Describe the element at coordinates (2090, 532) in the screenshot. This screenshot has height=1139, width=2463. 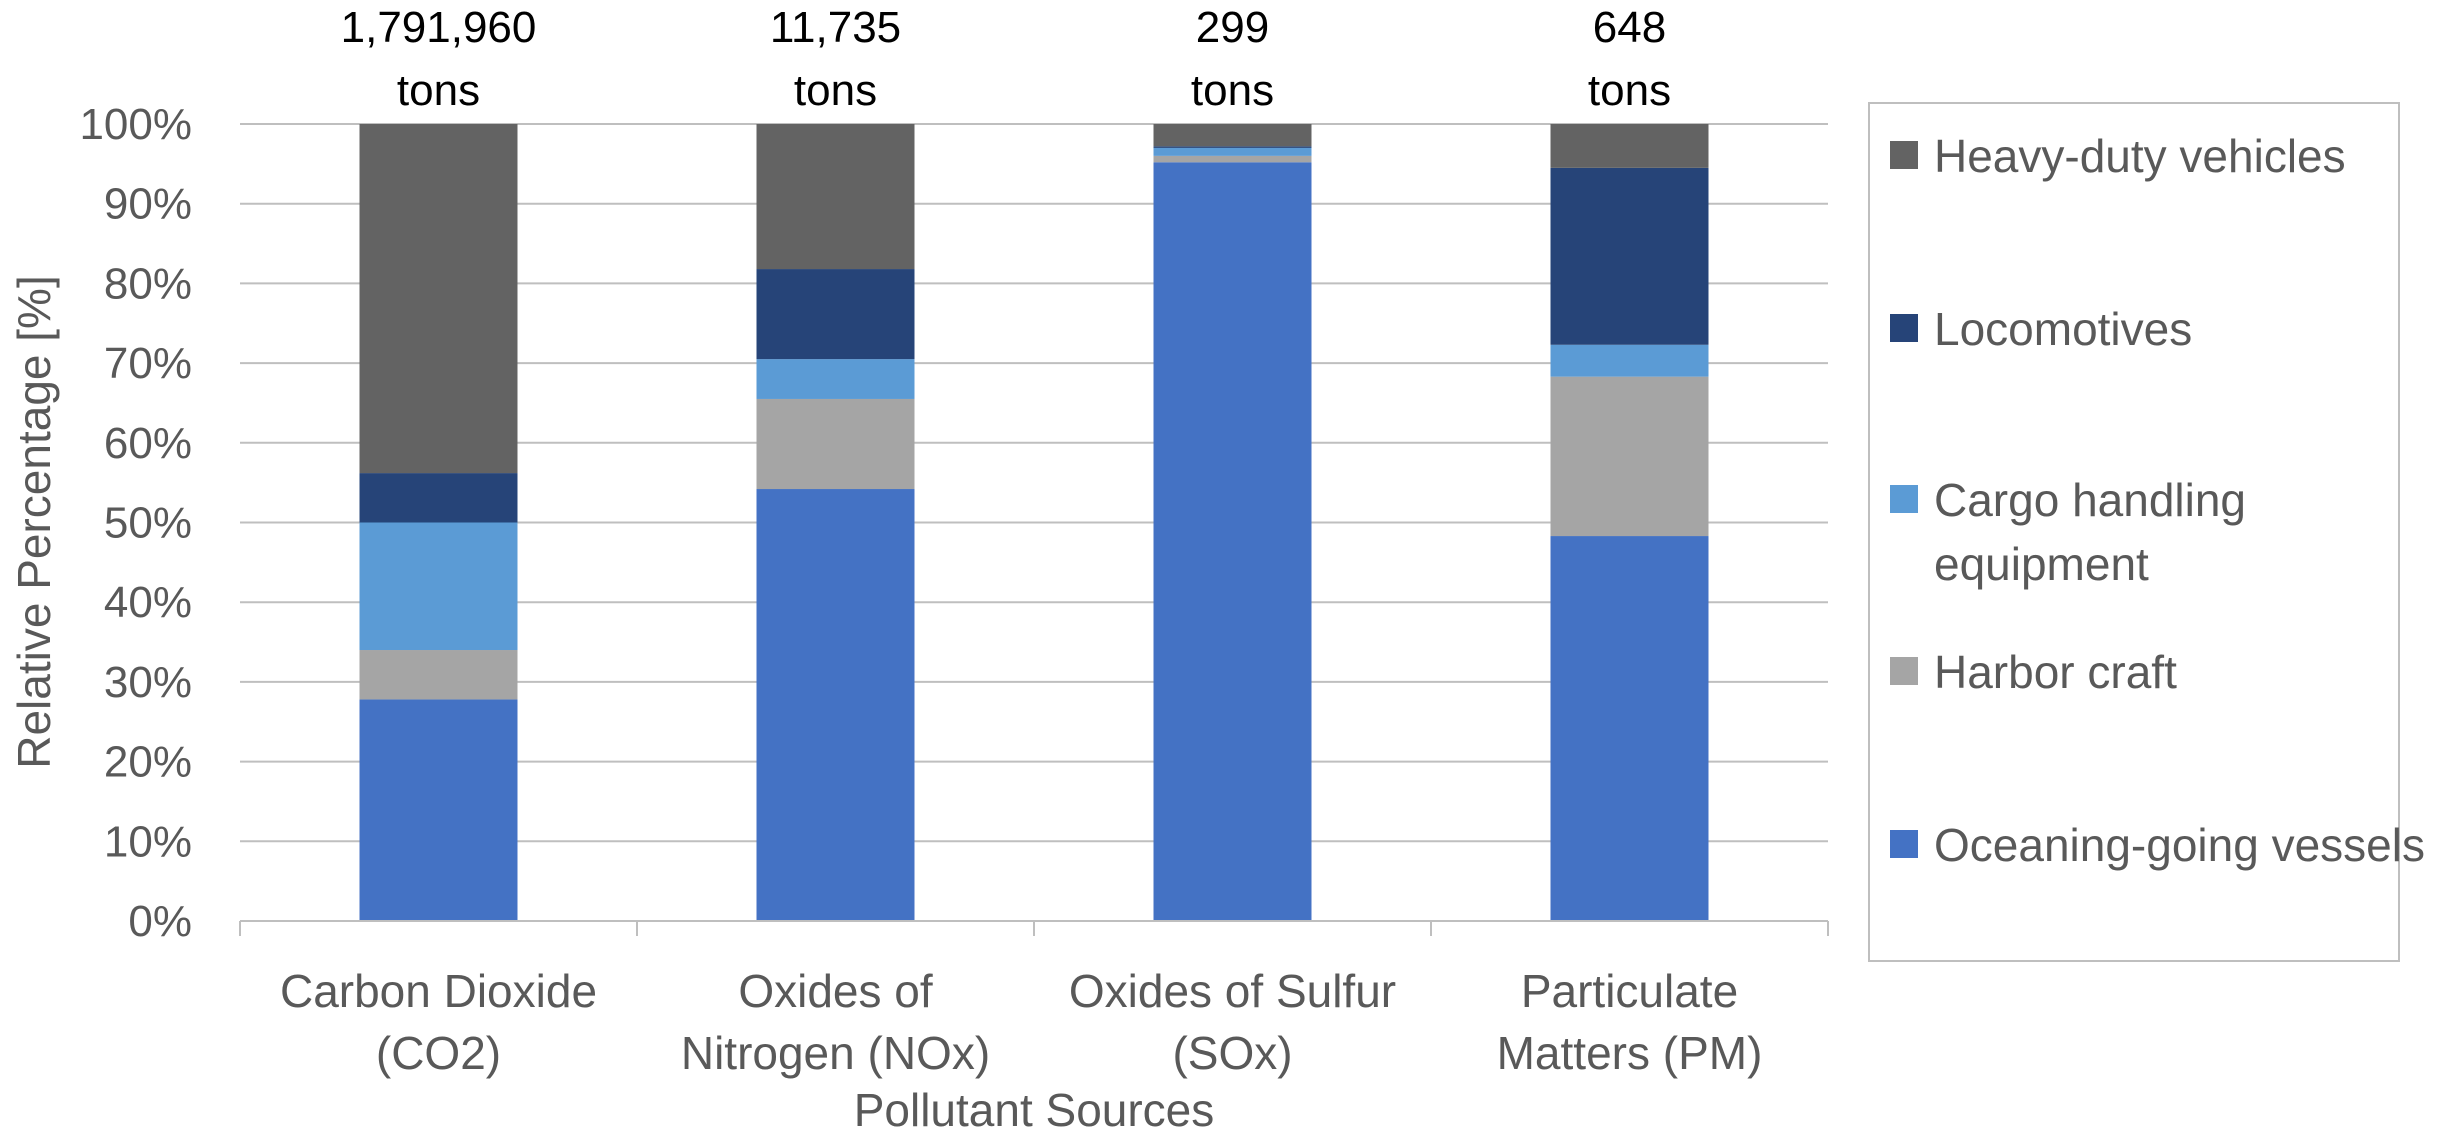
I see `legend-item-label: Cargo handling equipment` at that location.